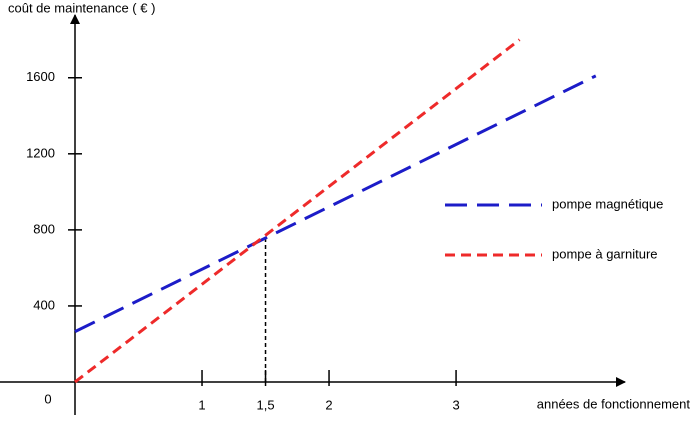 This screenshot has height=422, width=700. What do you see at coordinates (328, 404) in the screenshot?
I see `x-tick-label: 2` at bounding box center [328, 404].